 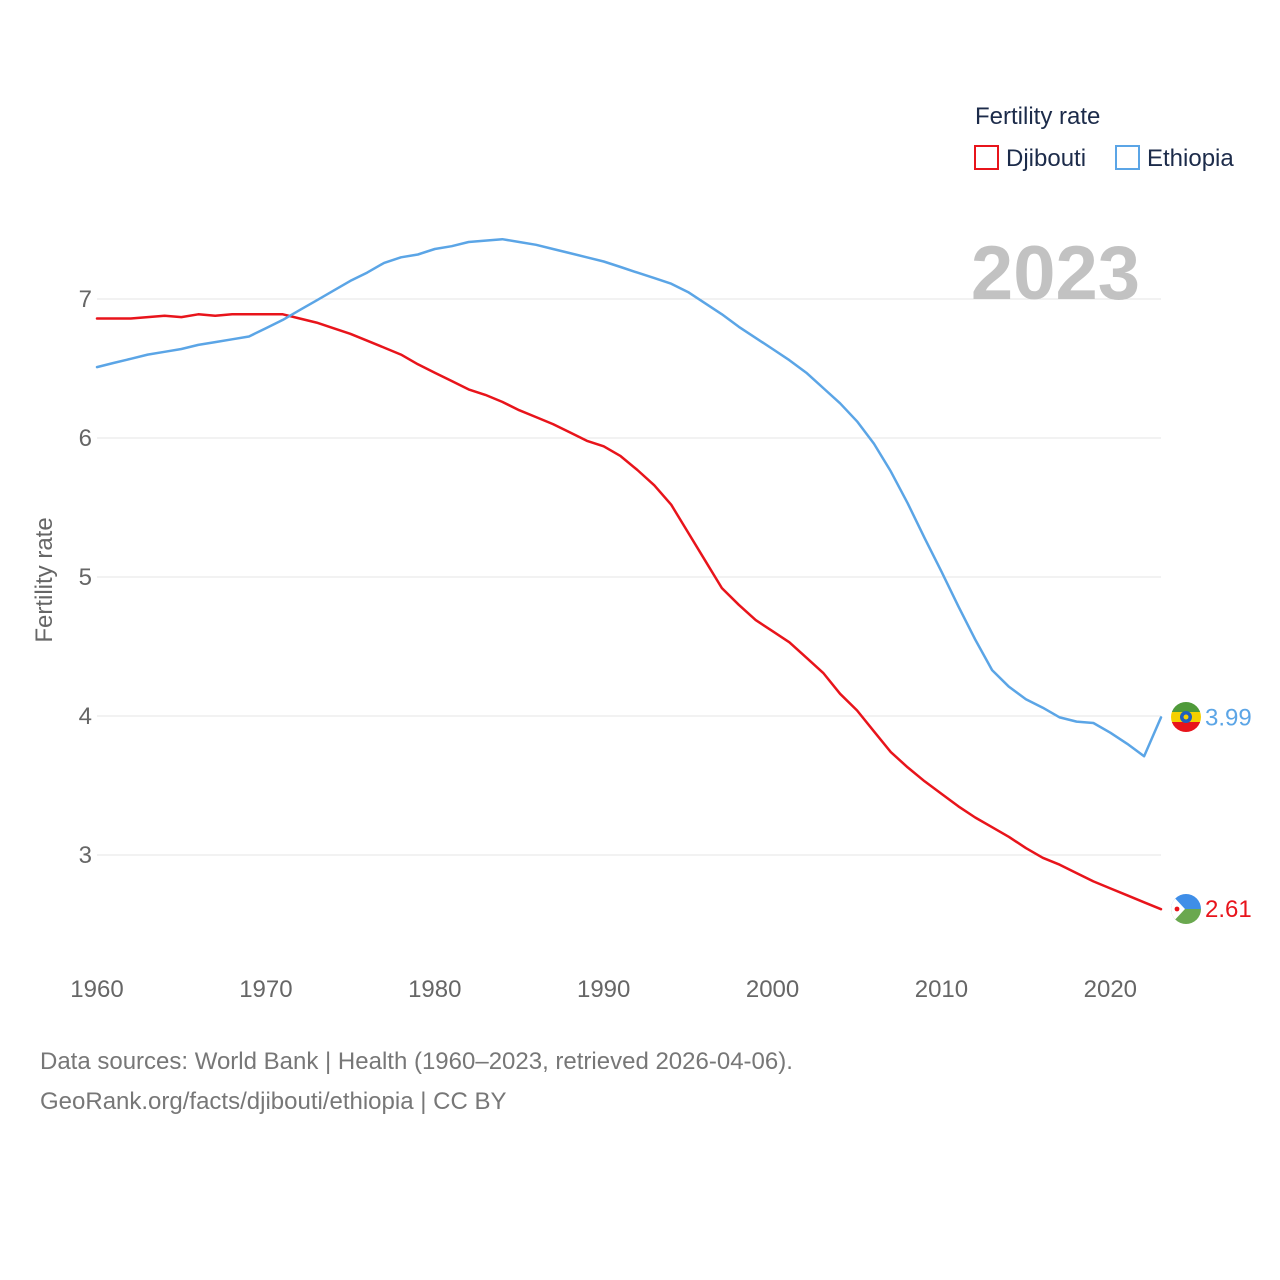 I want to click on legend-label-djibouti: Djibouti, so click(x=1046, y=158).